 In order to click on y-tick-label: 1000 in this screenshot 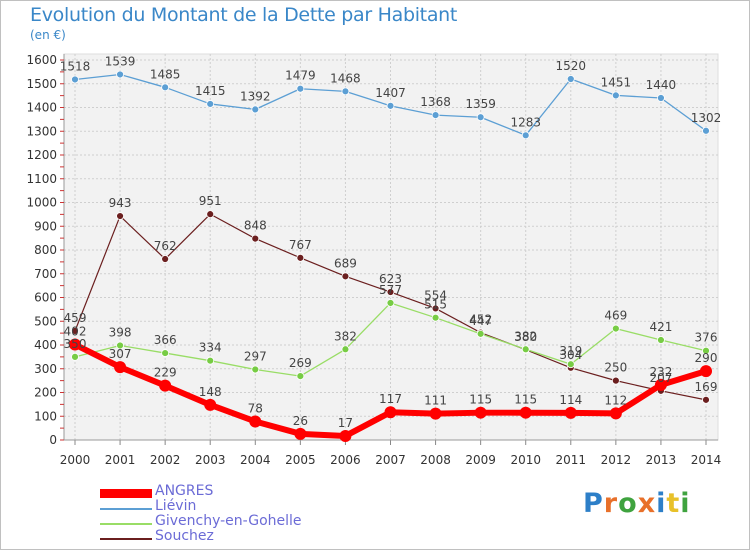, I will do `click(41, 203)`.